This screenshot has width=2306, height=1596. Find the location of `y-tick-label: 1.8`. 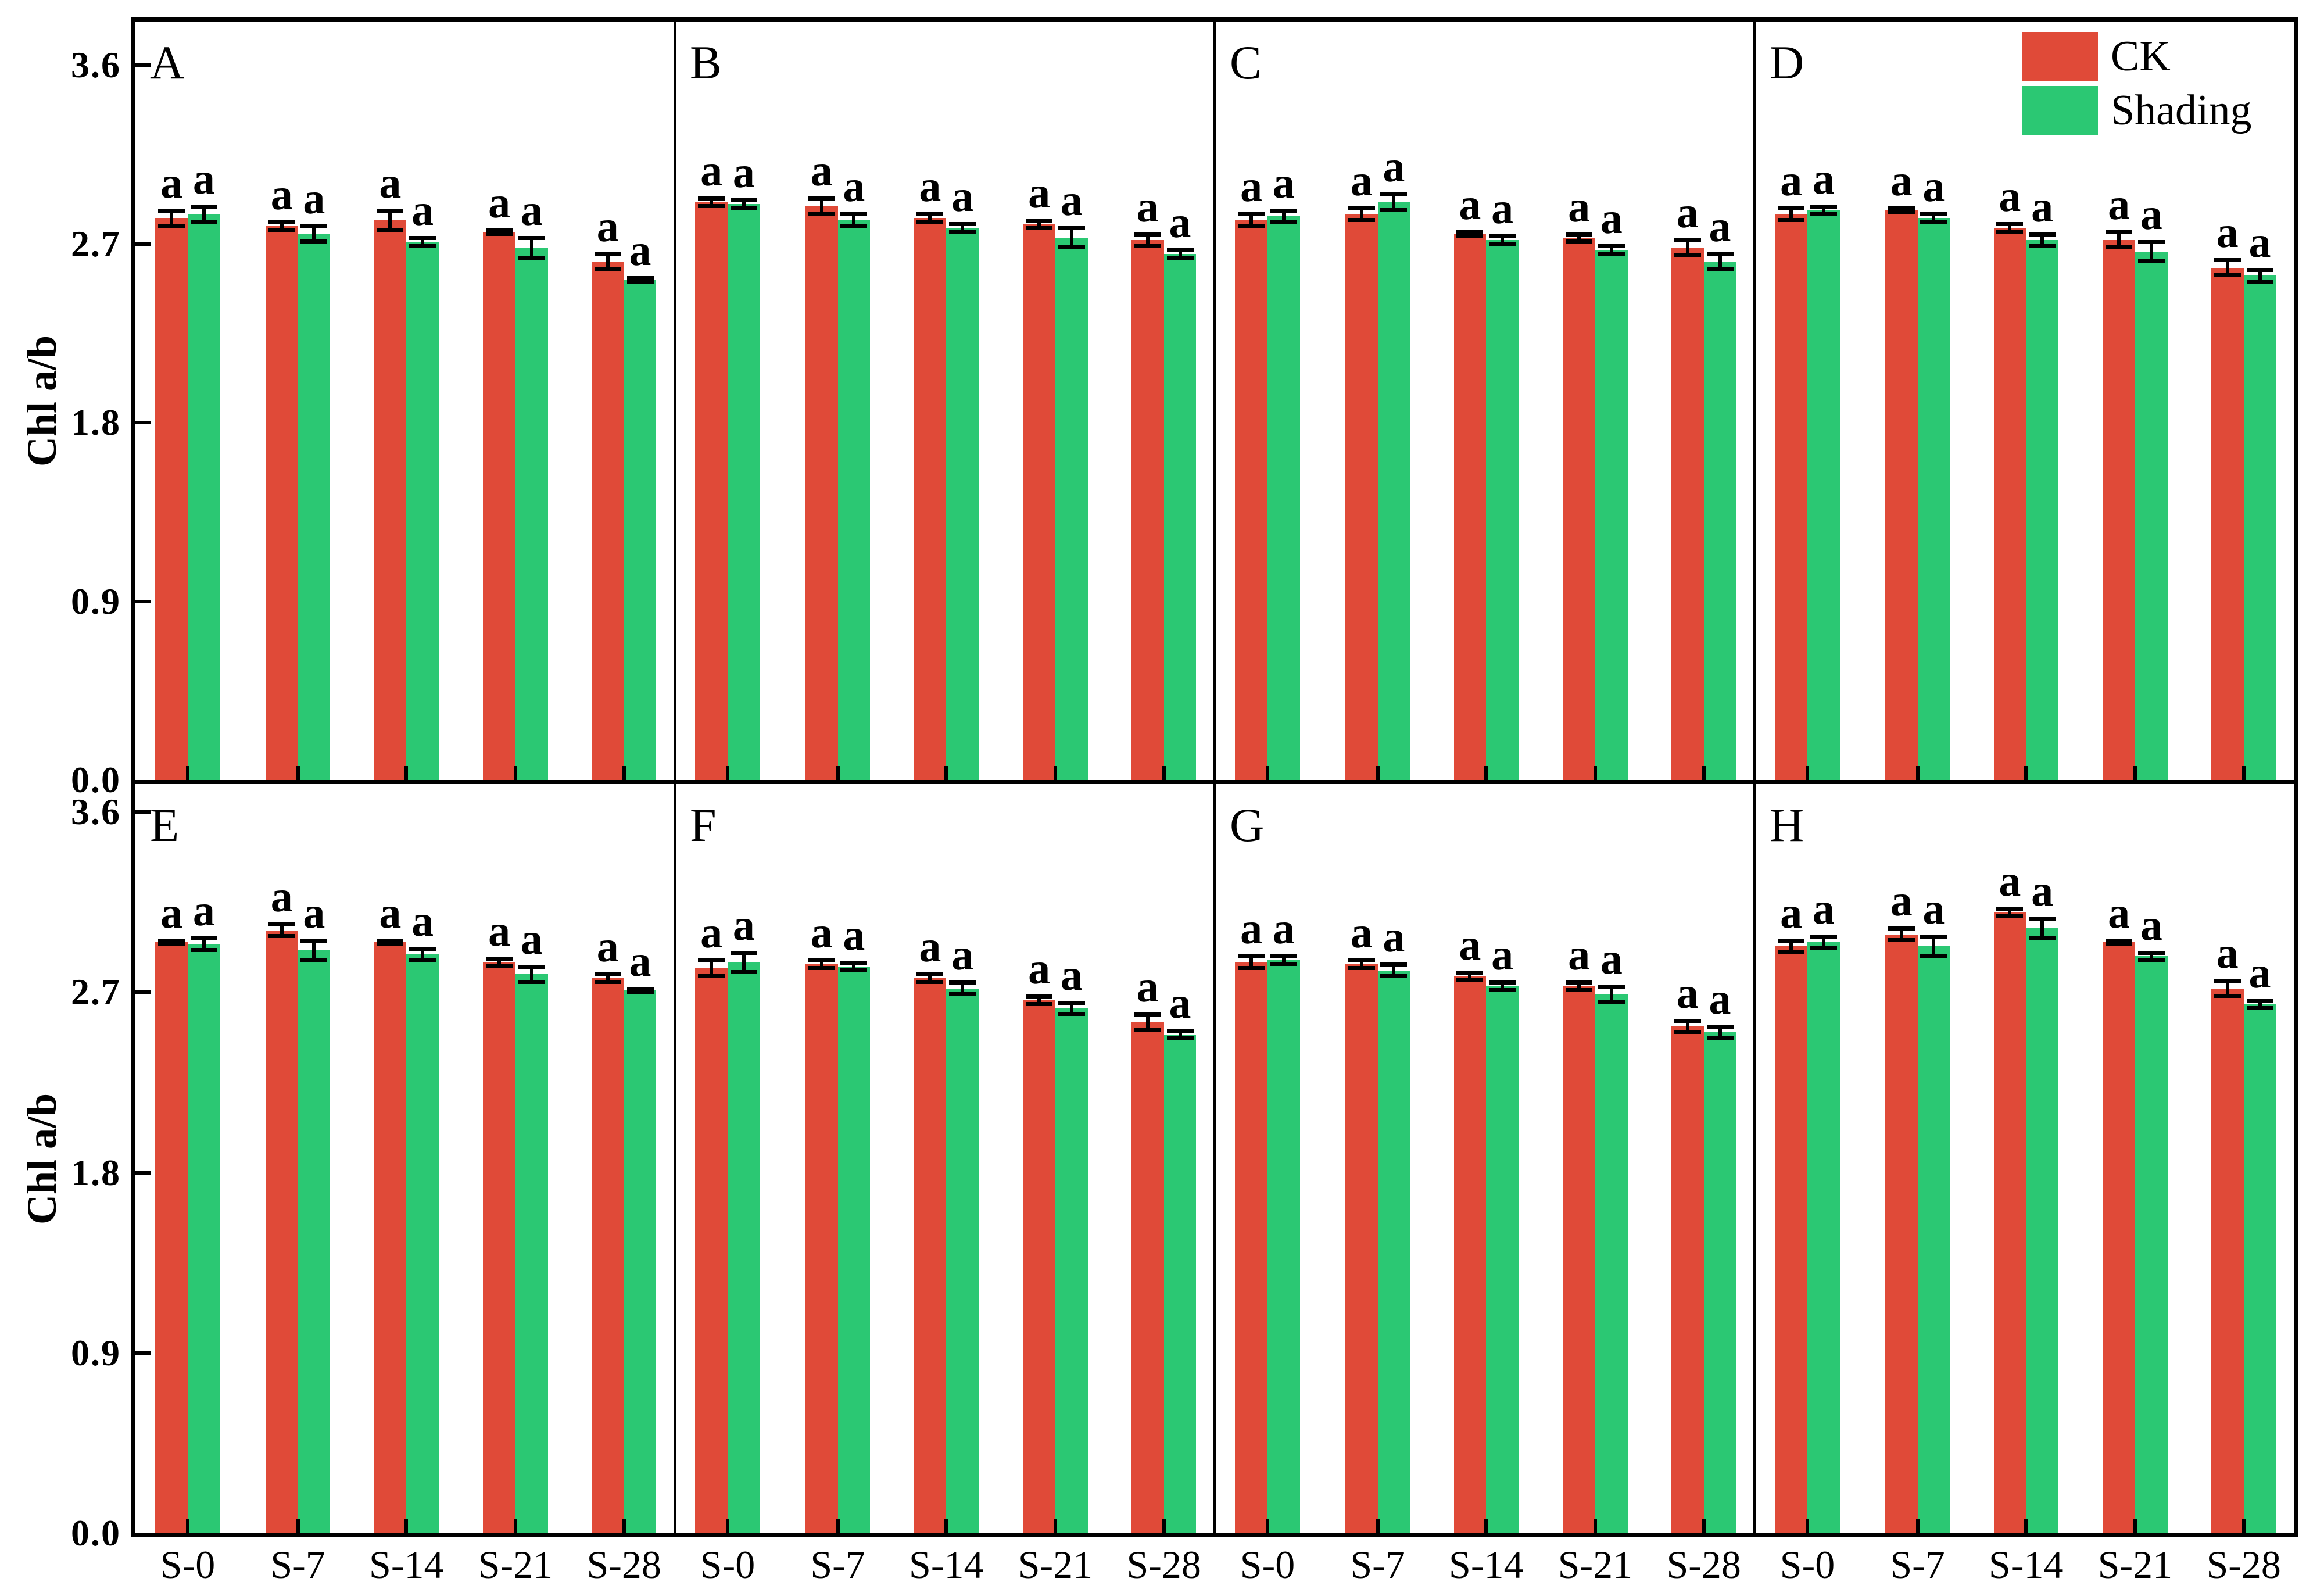

y-tick-label: 1.8 is located at coordinates (96, 1172).